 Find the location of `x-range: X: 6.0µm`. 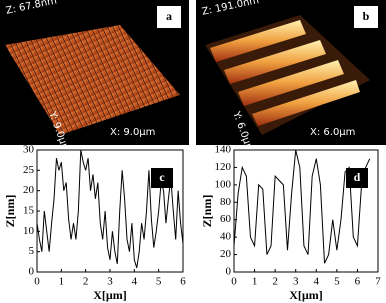

x-range: X: 6.0µm is located at coordinates (332, 132).